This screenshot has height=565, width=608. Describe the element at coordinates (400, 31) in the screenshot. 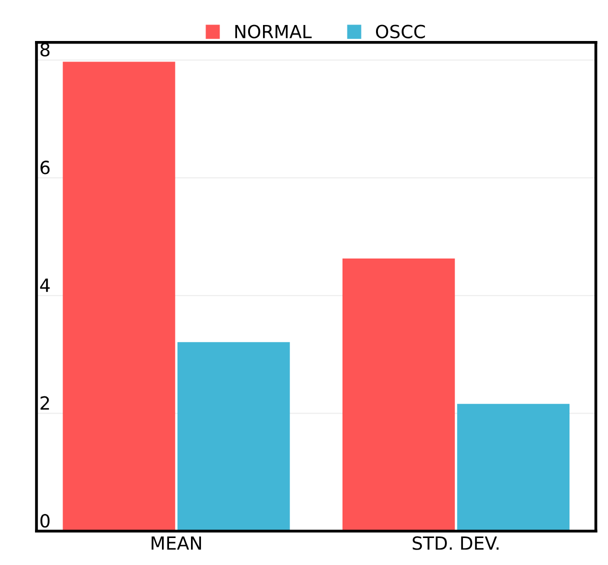

I see `legend-label: OSCC` at that location.